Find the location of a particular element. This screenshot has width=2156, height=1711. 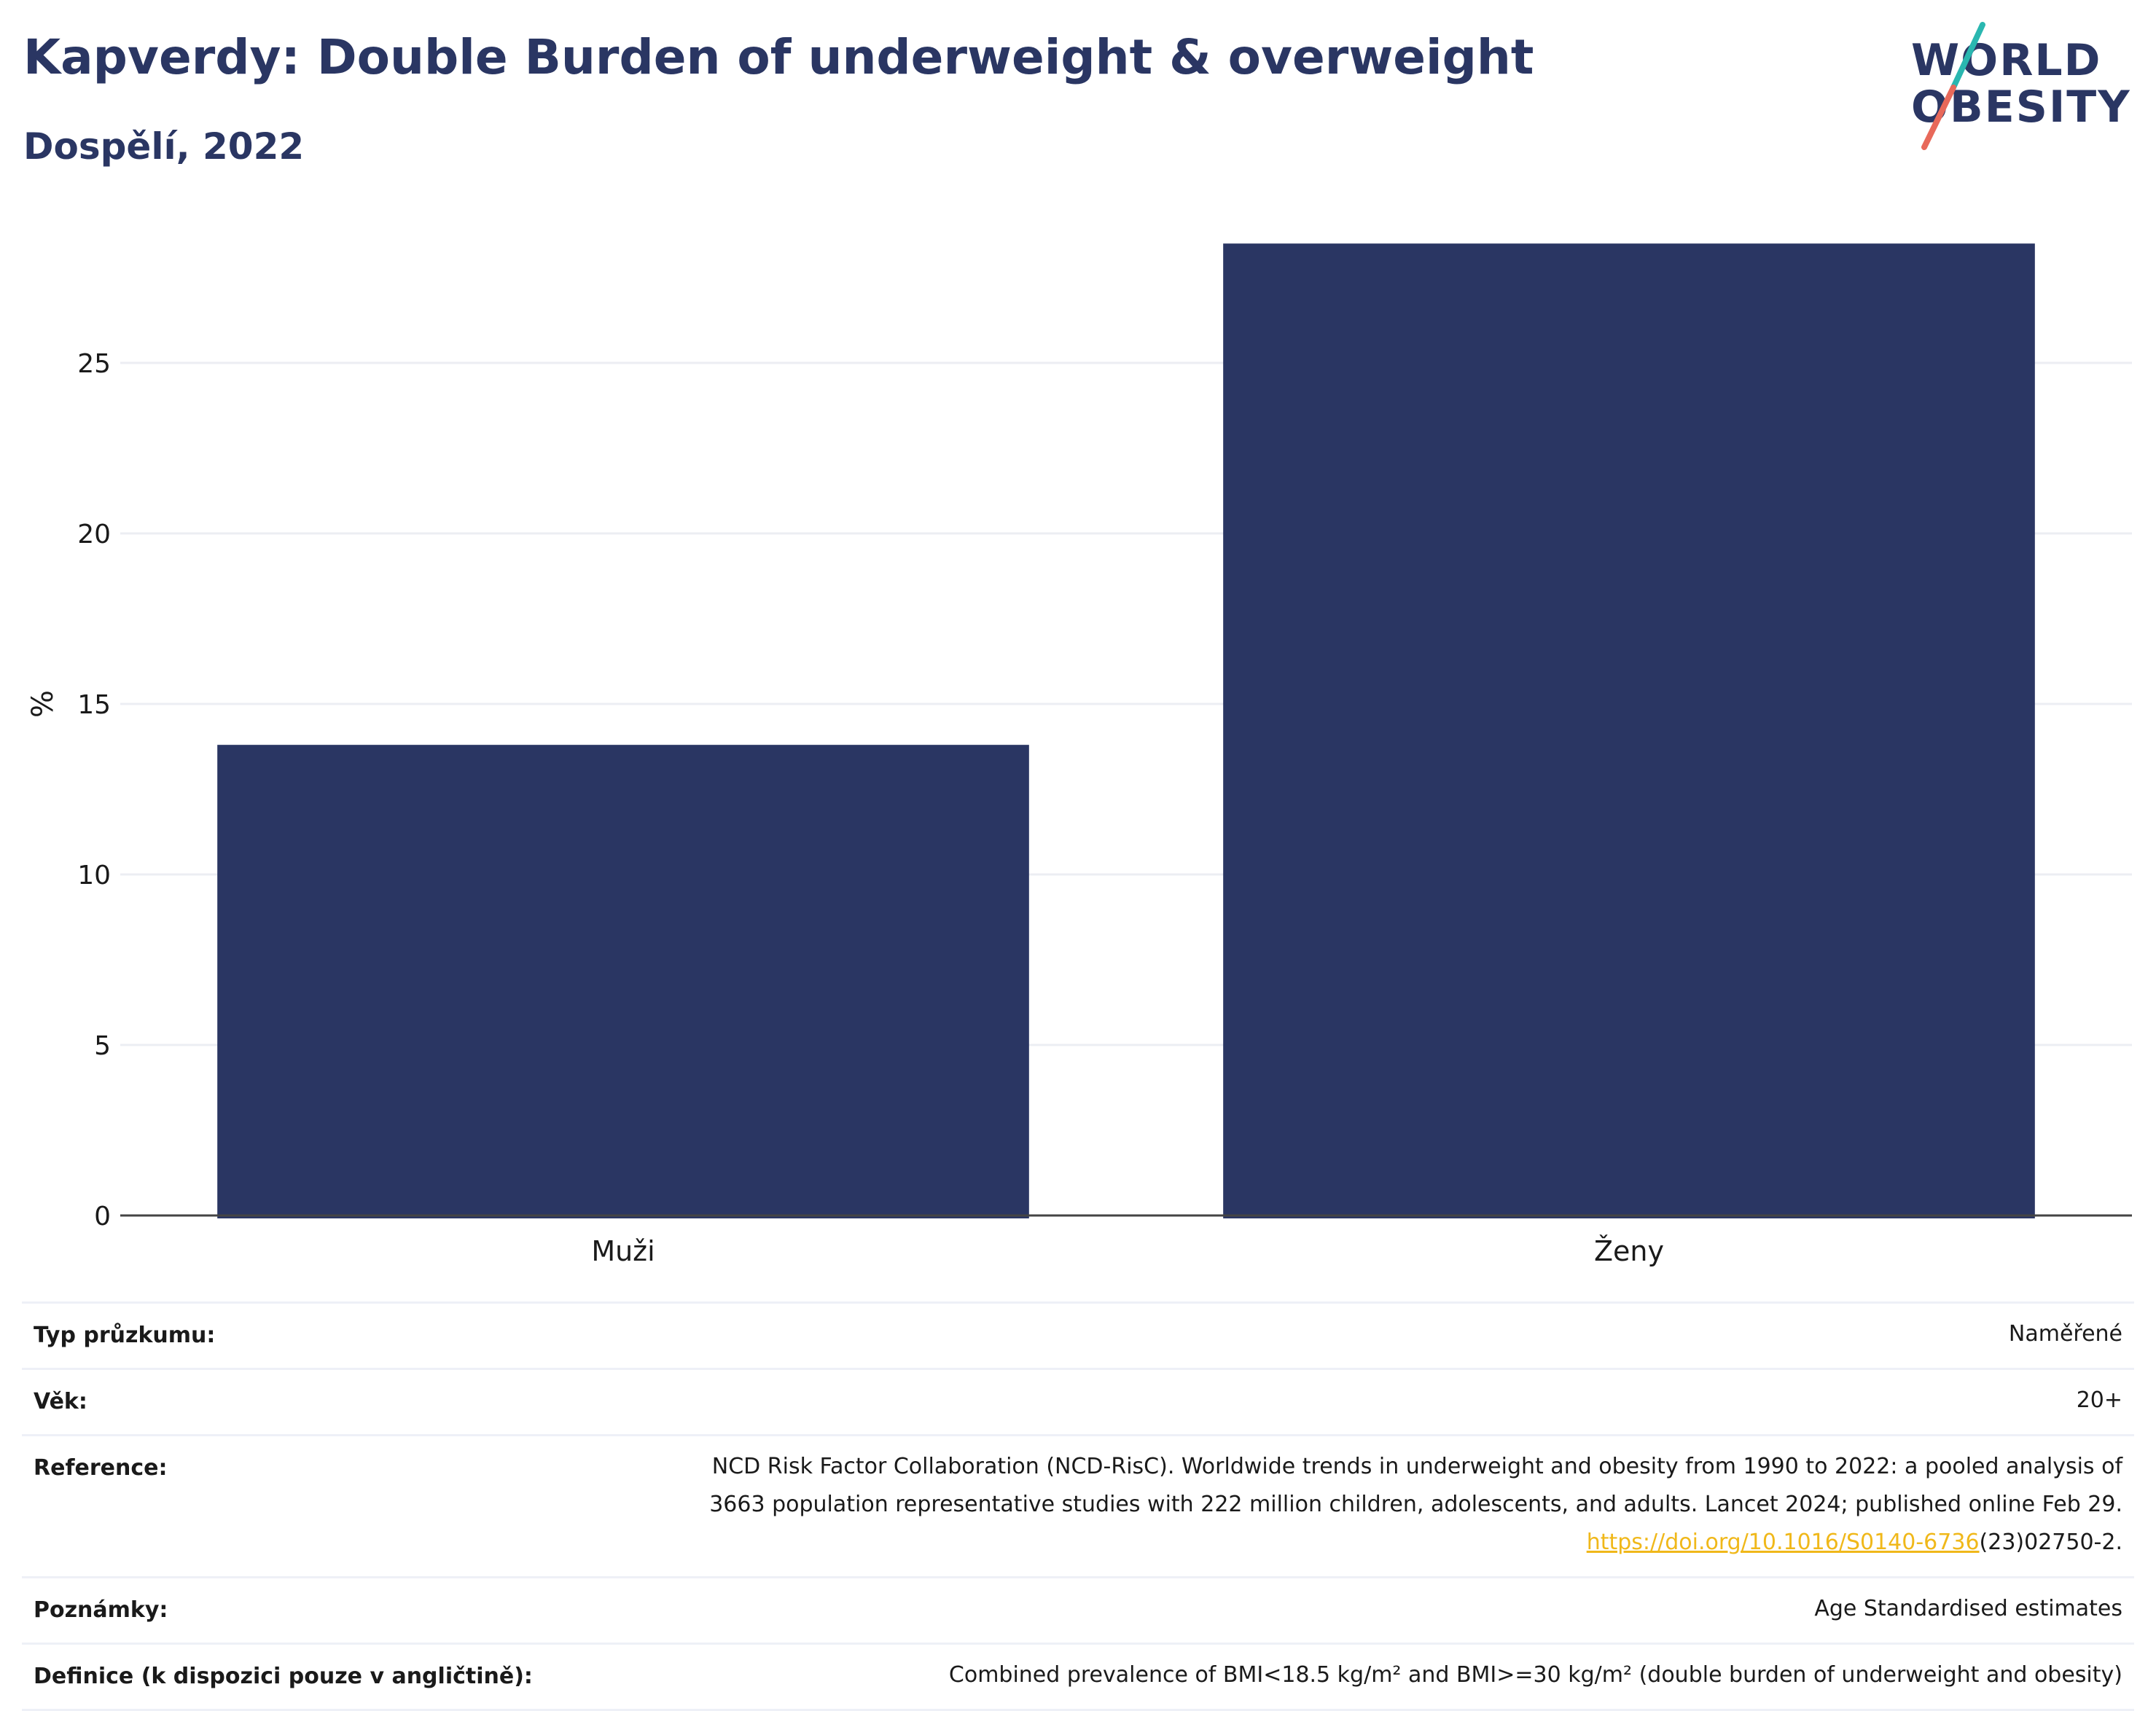

world-obesity-logo: WORLD OBESITY is located at coordinates (2023, 87).